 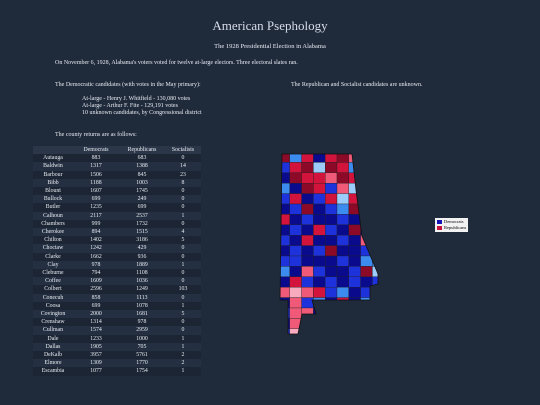 I want to click on county-name-cell: Cherokee, so click(x=53, y=232).